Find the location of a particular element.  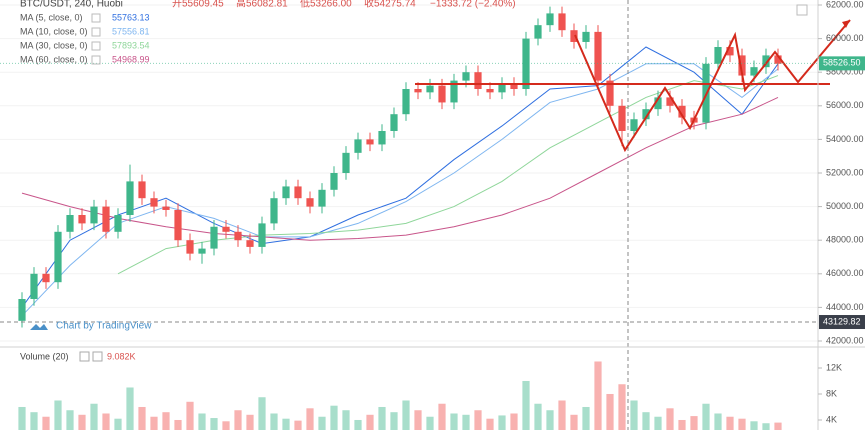

volume-tick-label: 4K is located at coordinates (831, 419).